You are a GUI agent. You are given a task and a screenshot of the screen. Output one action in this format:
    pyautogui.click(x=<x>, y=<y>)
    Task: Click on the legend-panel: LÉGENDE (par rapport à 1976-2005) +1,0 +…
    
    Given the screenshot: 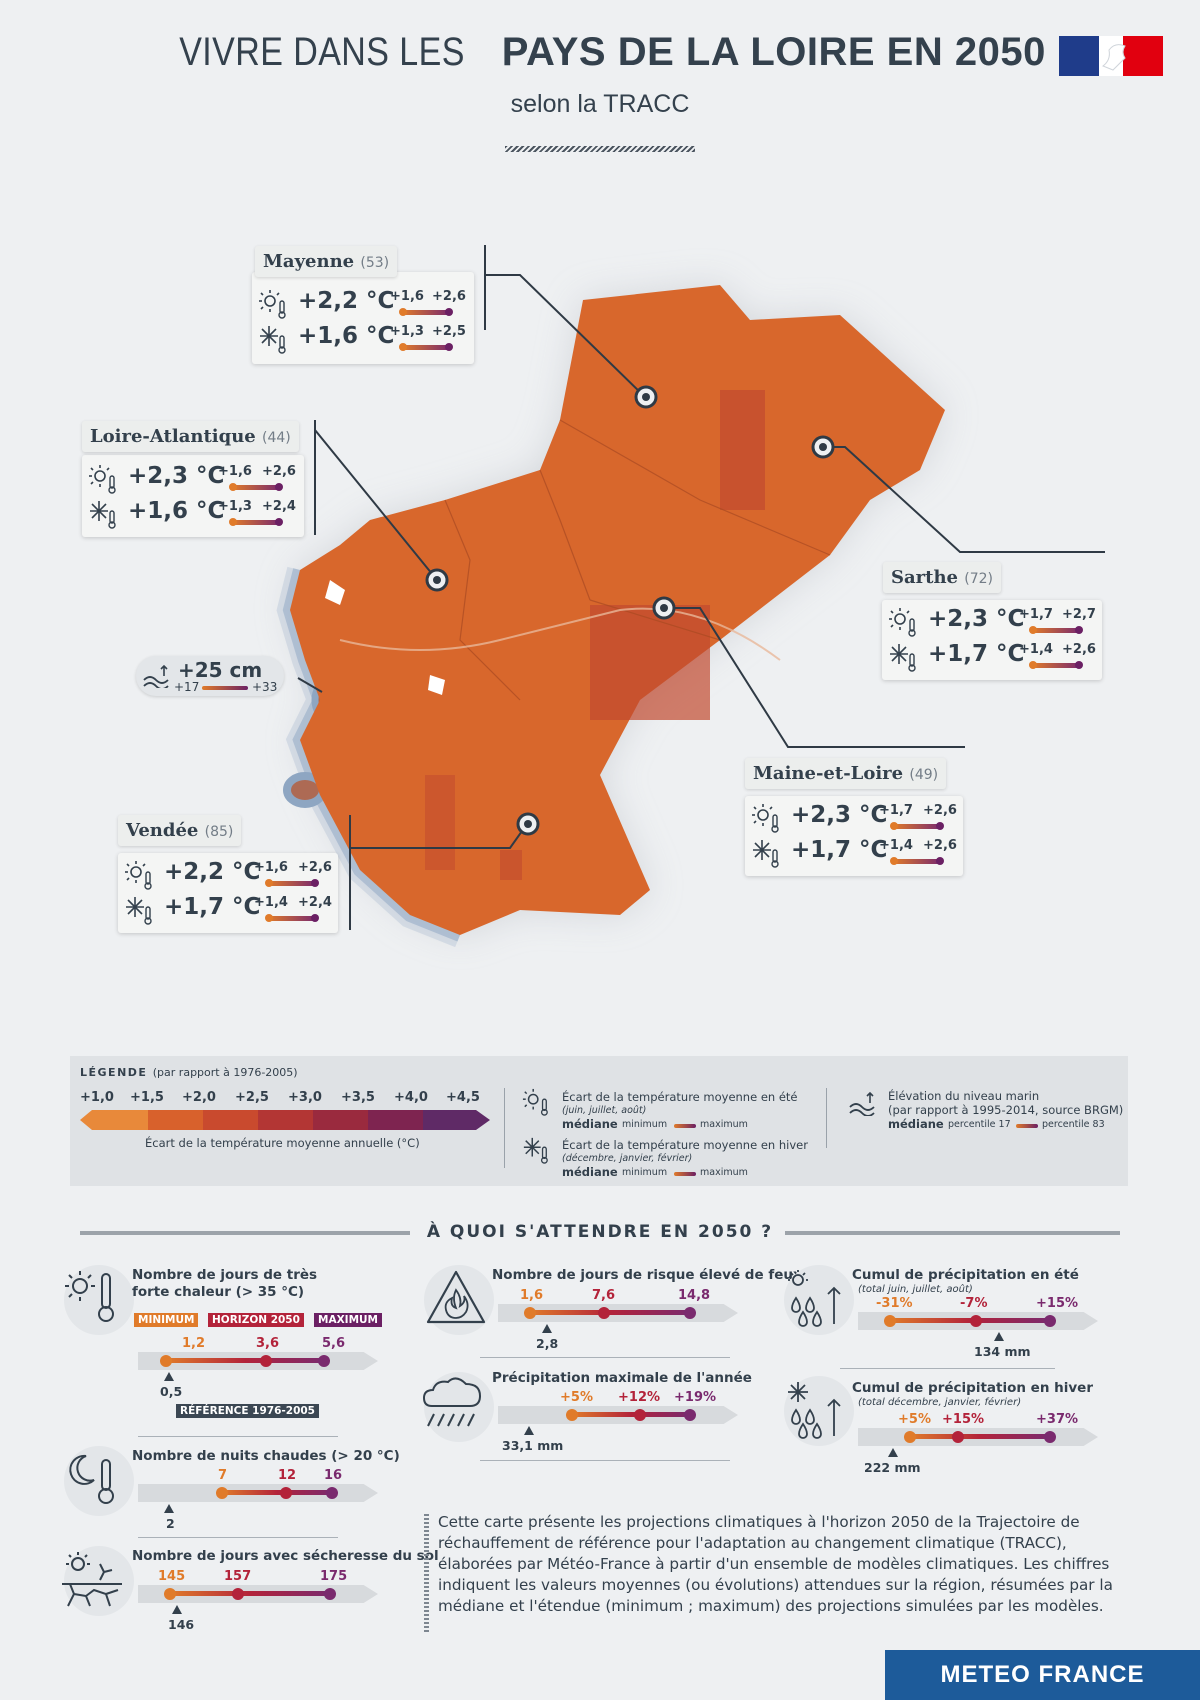 What is the action you would take?
    pyautogui.click(x=599, y=1121)
    